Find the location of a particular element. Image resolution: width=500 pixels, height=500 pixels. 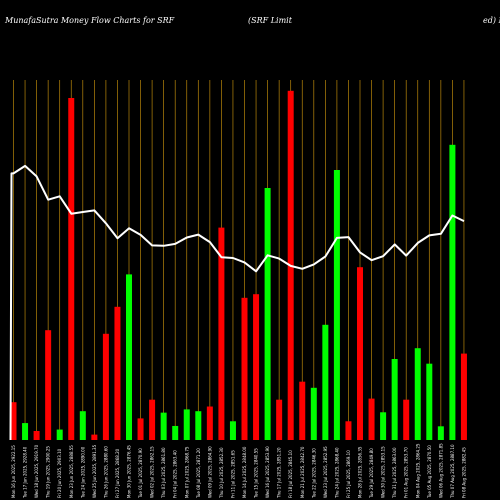

x-tick-label: Wed 30 Jul 2025, 2853.15 is located at coordinates (383, 472).